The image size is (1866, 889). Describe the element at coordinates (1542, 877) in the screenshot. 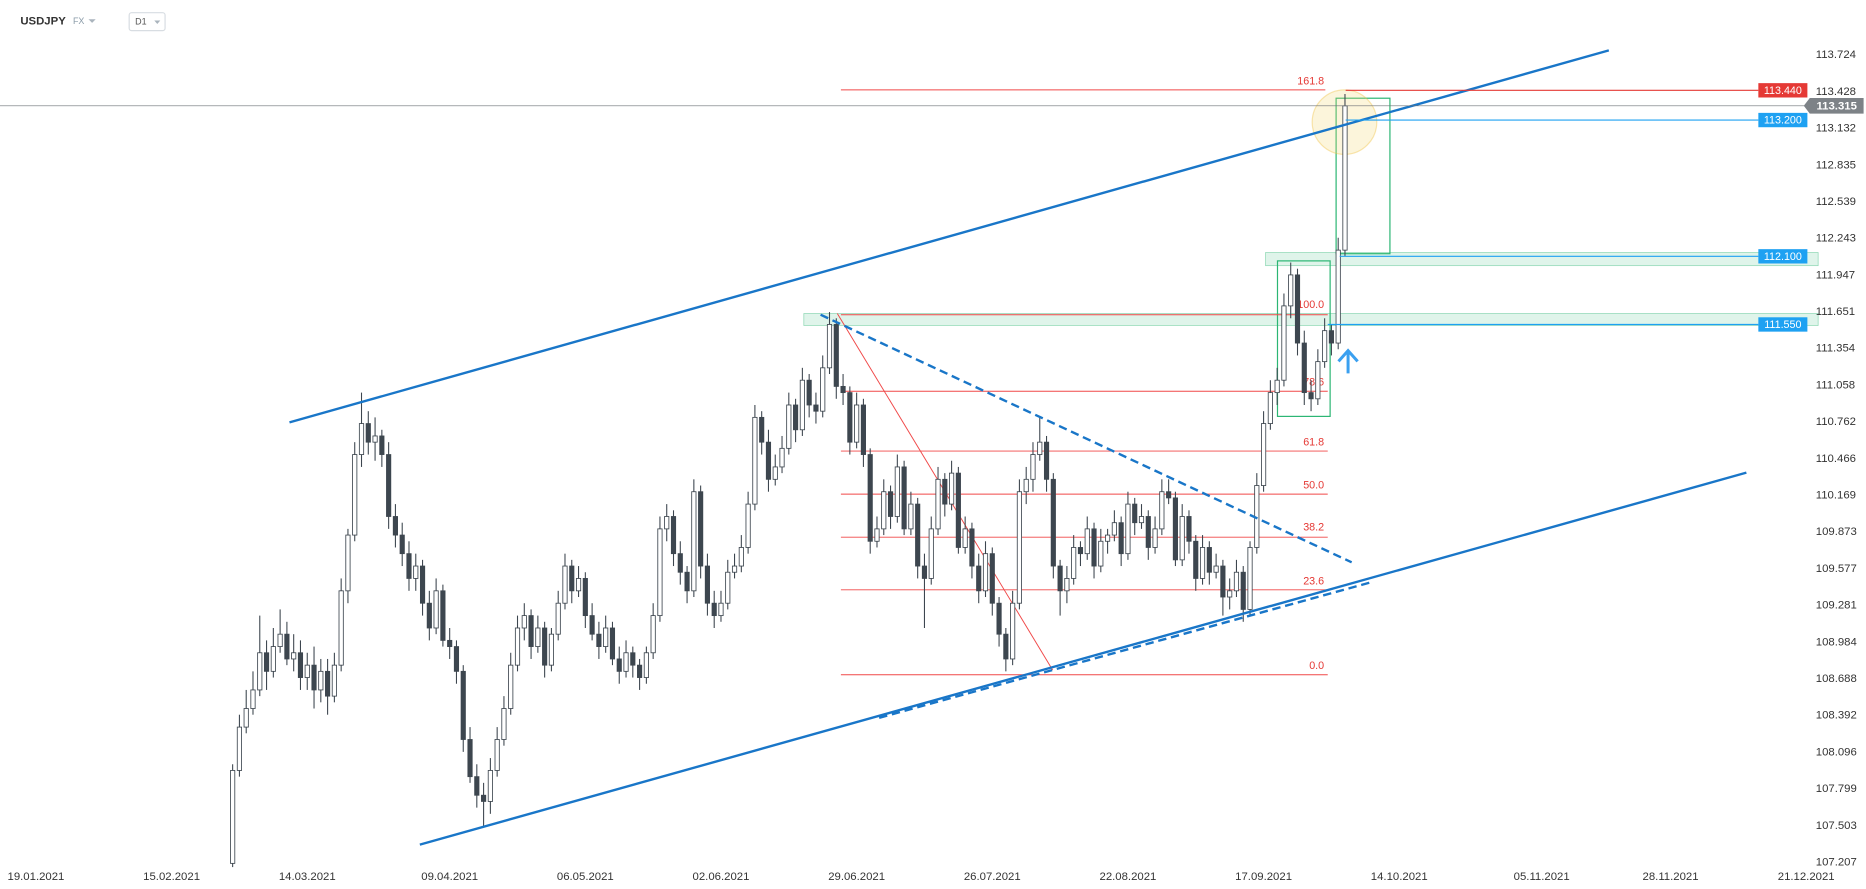

I see `x-tick-label: 05.11.2021` at that location.